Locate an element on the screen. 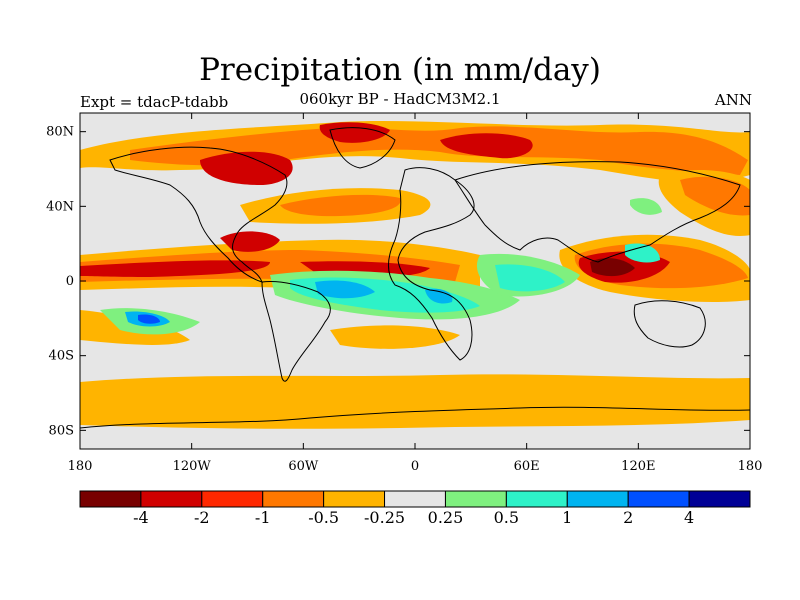  x-tick-label: 0 is located at coordinates (415, 466).